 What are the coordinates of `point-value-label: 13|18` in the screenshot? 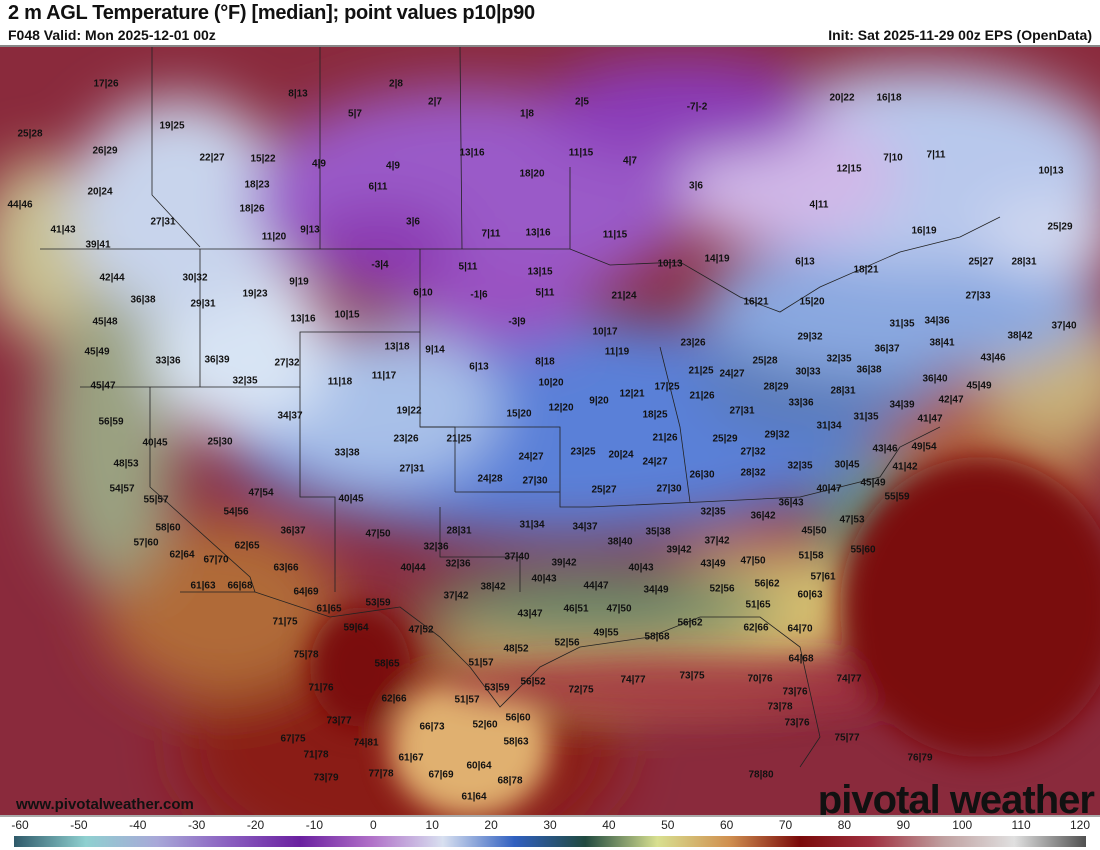 It's located at (397, 347).